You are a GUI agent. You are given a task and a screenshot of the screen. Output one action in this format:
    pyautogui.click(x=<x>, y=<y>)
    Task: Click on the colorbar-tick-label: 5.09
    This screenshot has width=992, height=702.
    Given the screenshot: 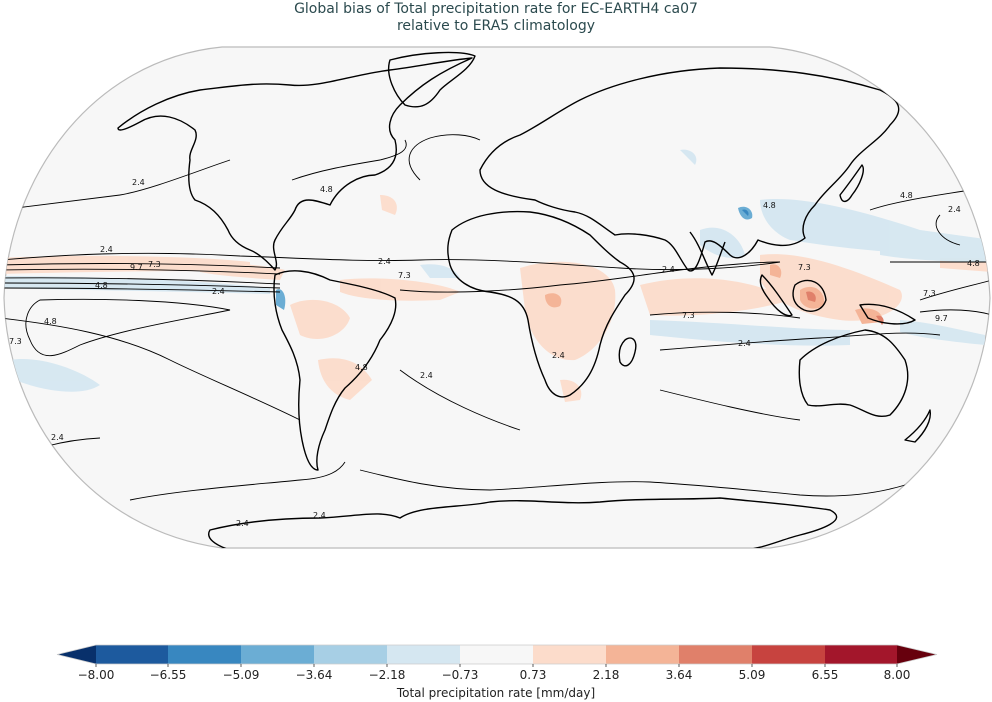 What is the action you would take?
    pyautogui.click(x=752, y=675)
    